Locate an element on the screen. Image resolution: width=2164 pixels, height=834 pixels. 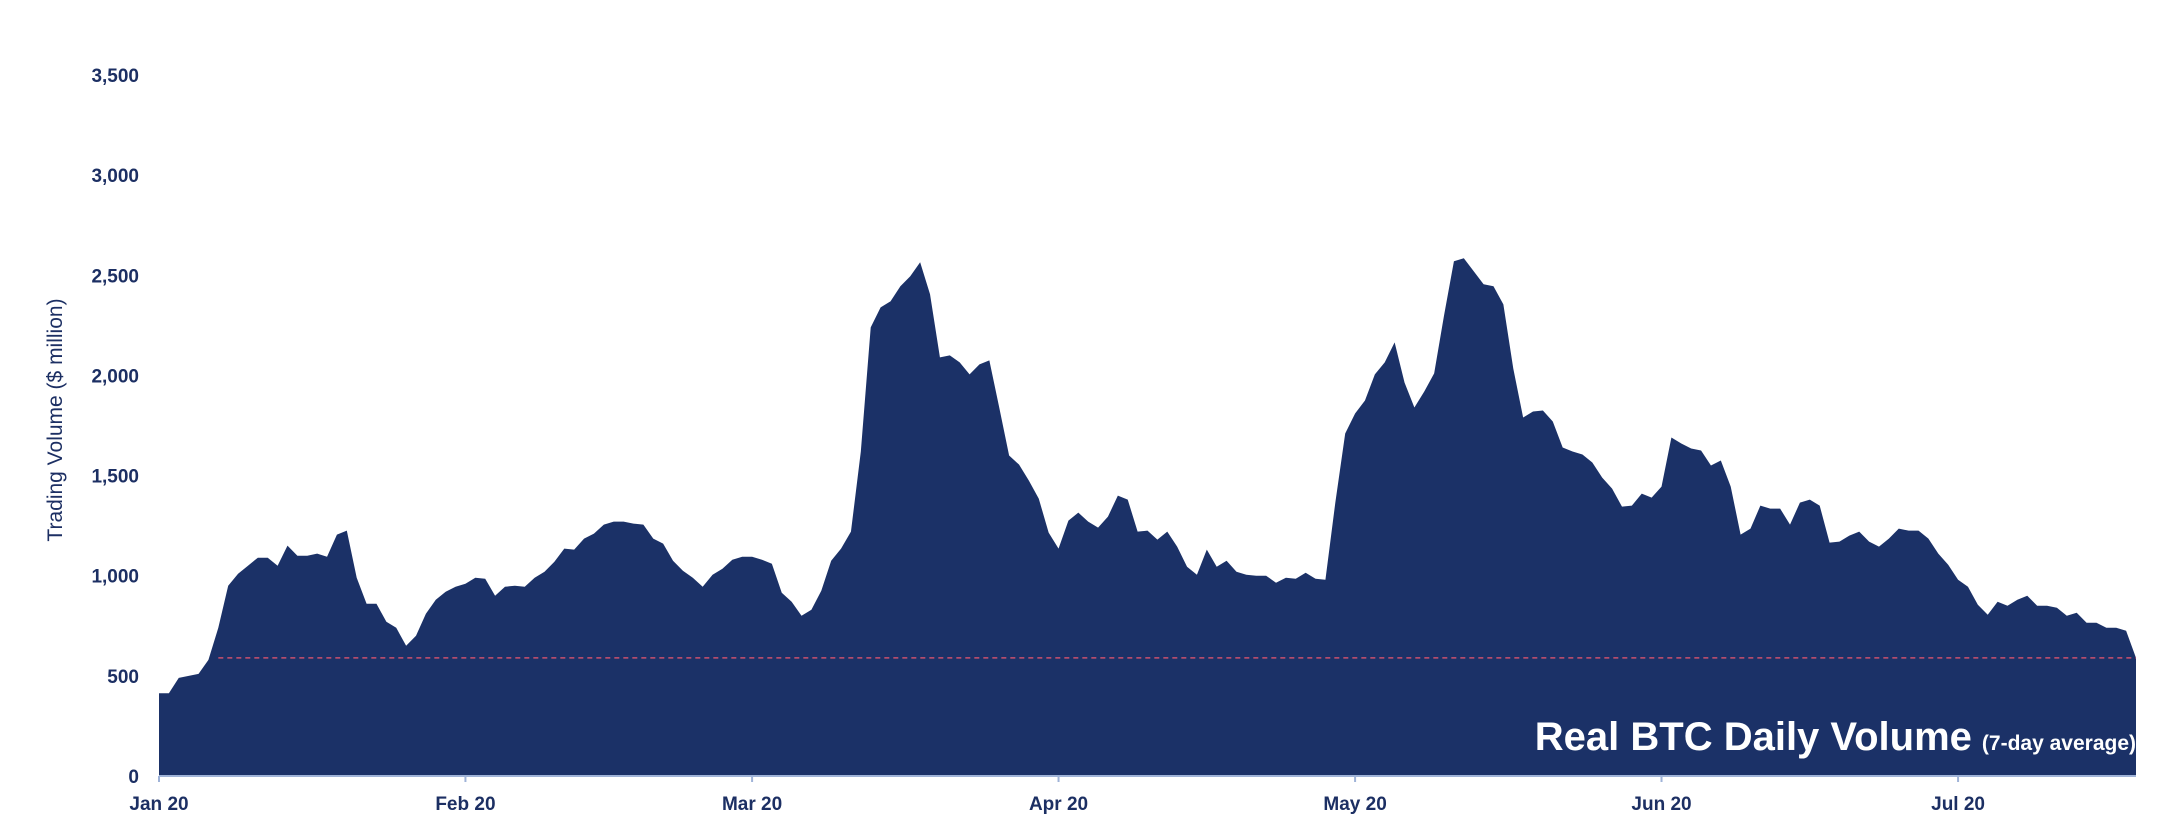
x-tick-label: Mar 20 is located at coordinates (752, 804).